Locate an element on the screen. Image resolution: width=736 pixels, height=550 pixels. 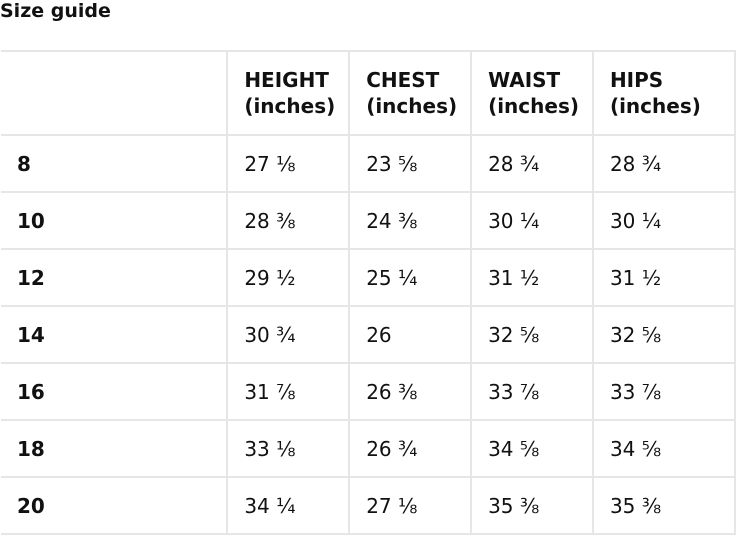
table-row: 10 28 ⅜ 24 ⅜ 30 ¼ 30 ¼ is located at coordinates (368, 220).